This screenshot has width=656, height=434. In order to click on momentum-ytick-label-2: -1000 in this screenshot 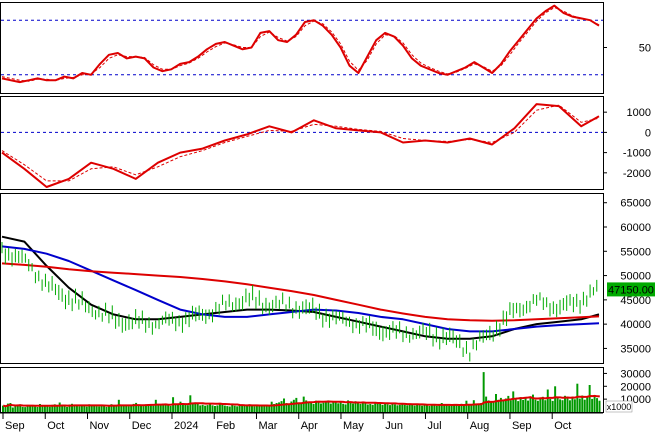, I will do `click(637, 154)`.